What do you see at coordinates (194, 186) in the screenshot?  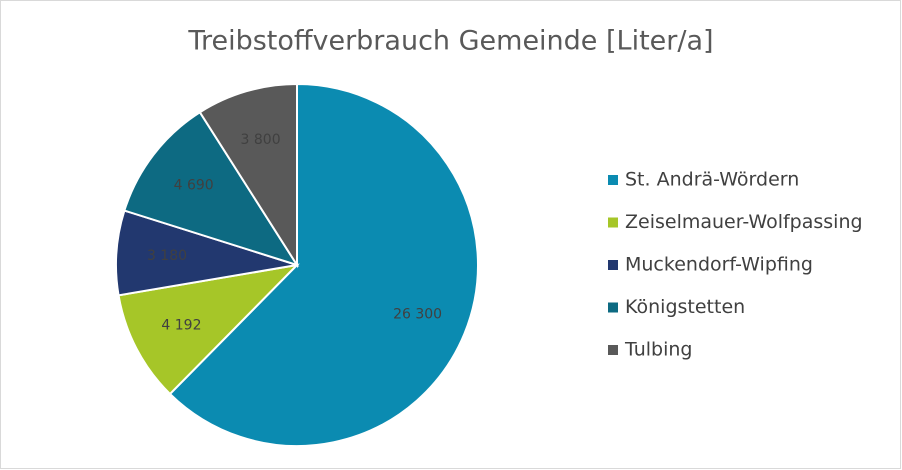 I see `data-label: 4 690` at bounding box center [194, 186].